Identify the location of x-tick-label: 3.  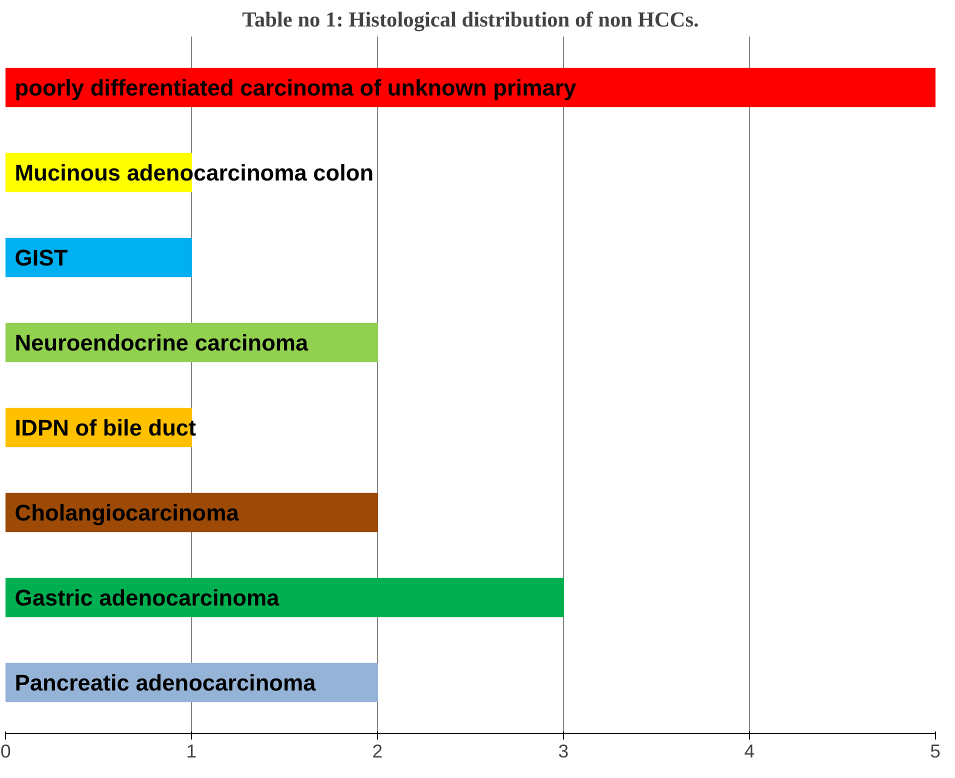
(563, 751).